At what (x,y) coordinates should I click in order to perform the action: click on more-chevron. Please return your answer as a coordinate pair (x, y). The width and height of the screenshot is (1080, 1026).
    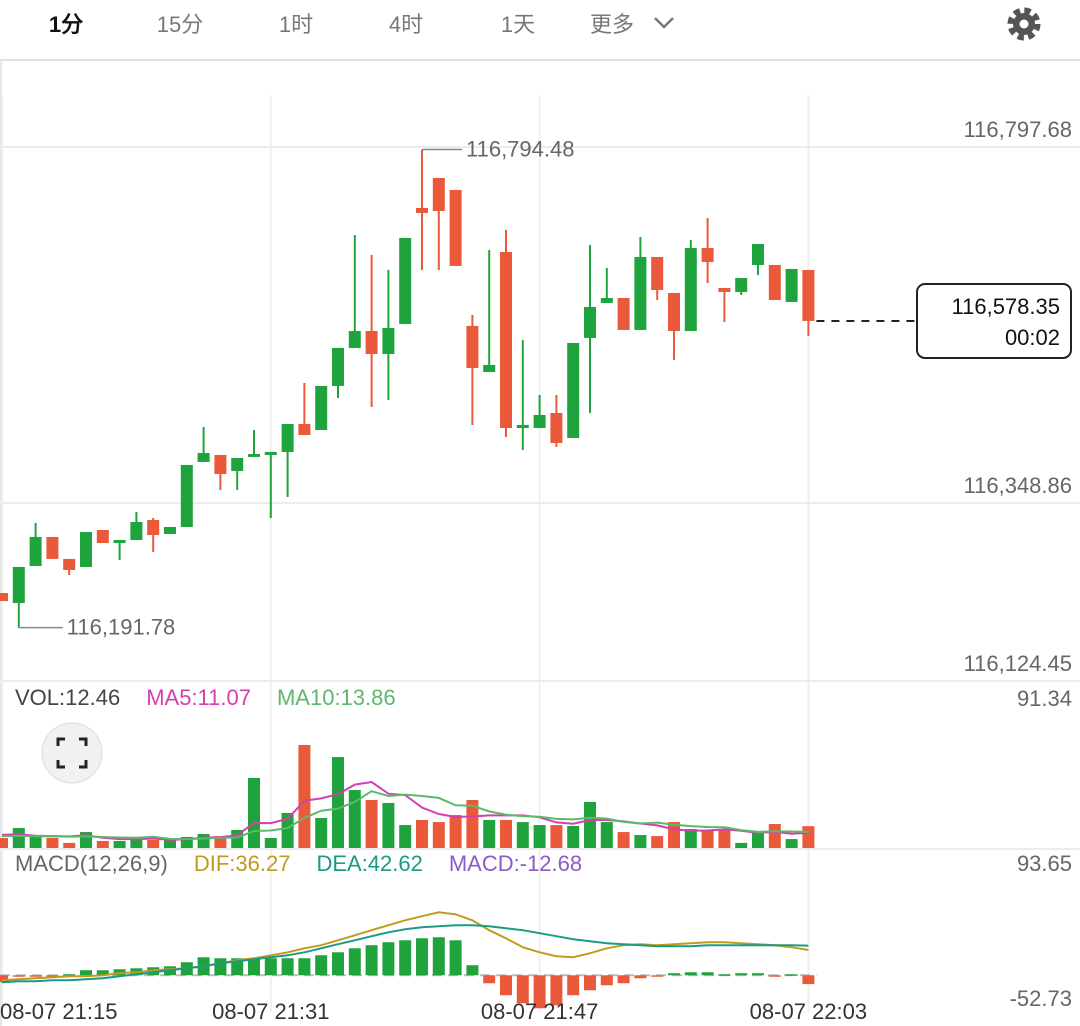
    Looking at the image, I should click on (664, 23).